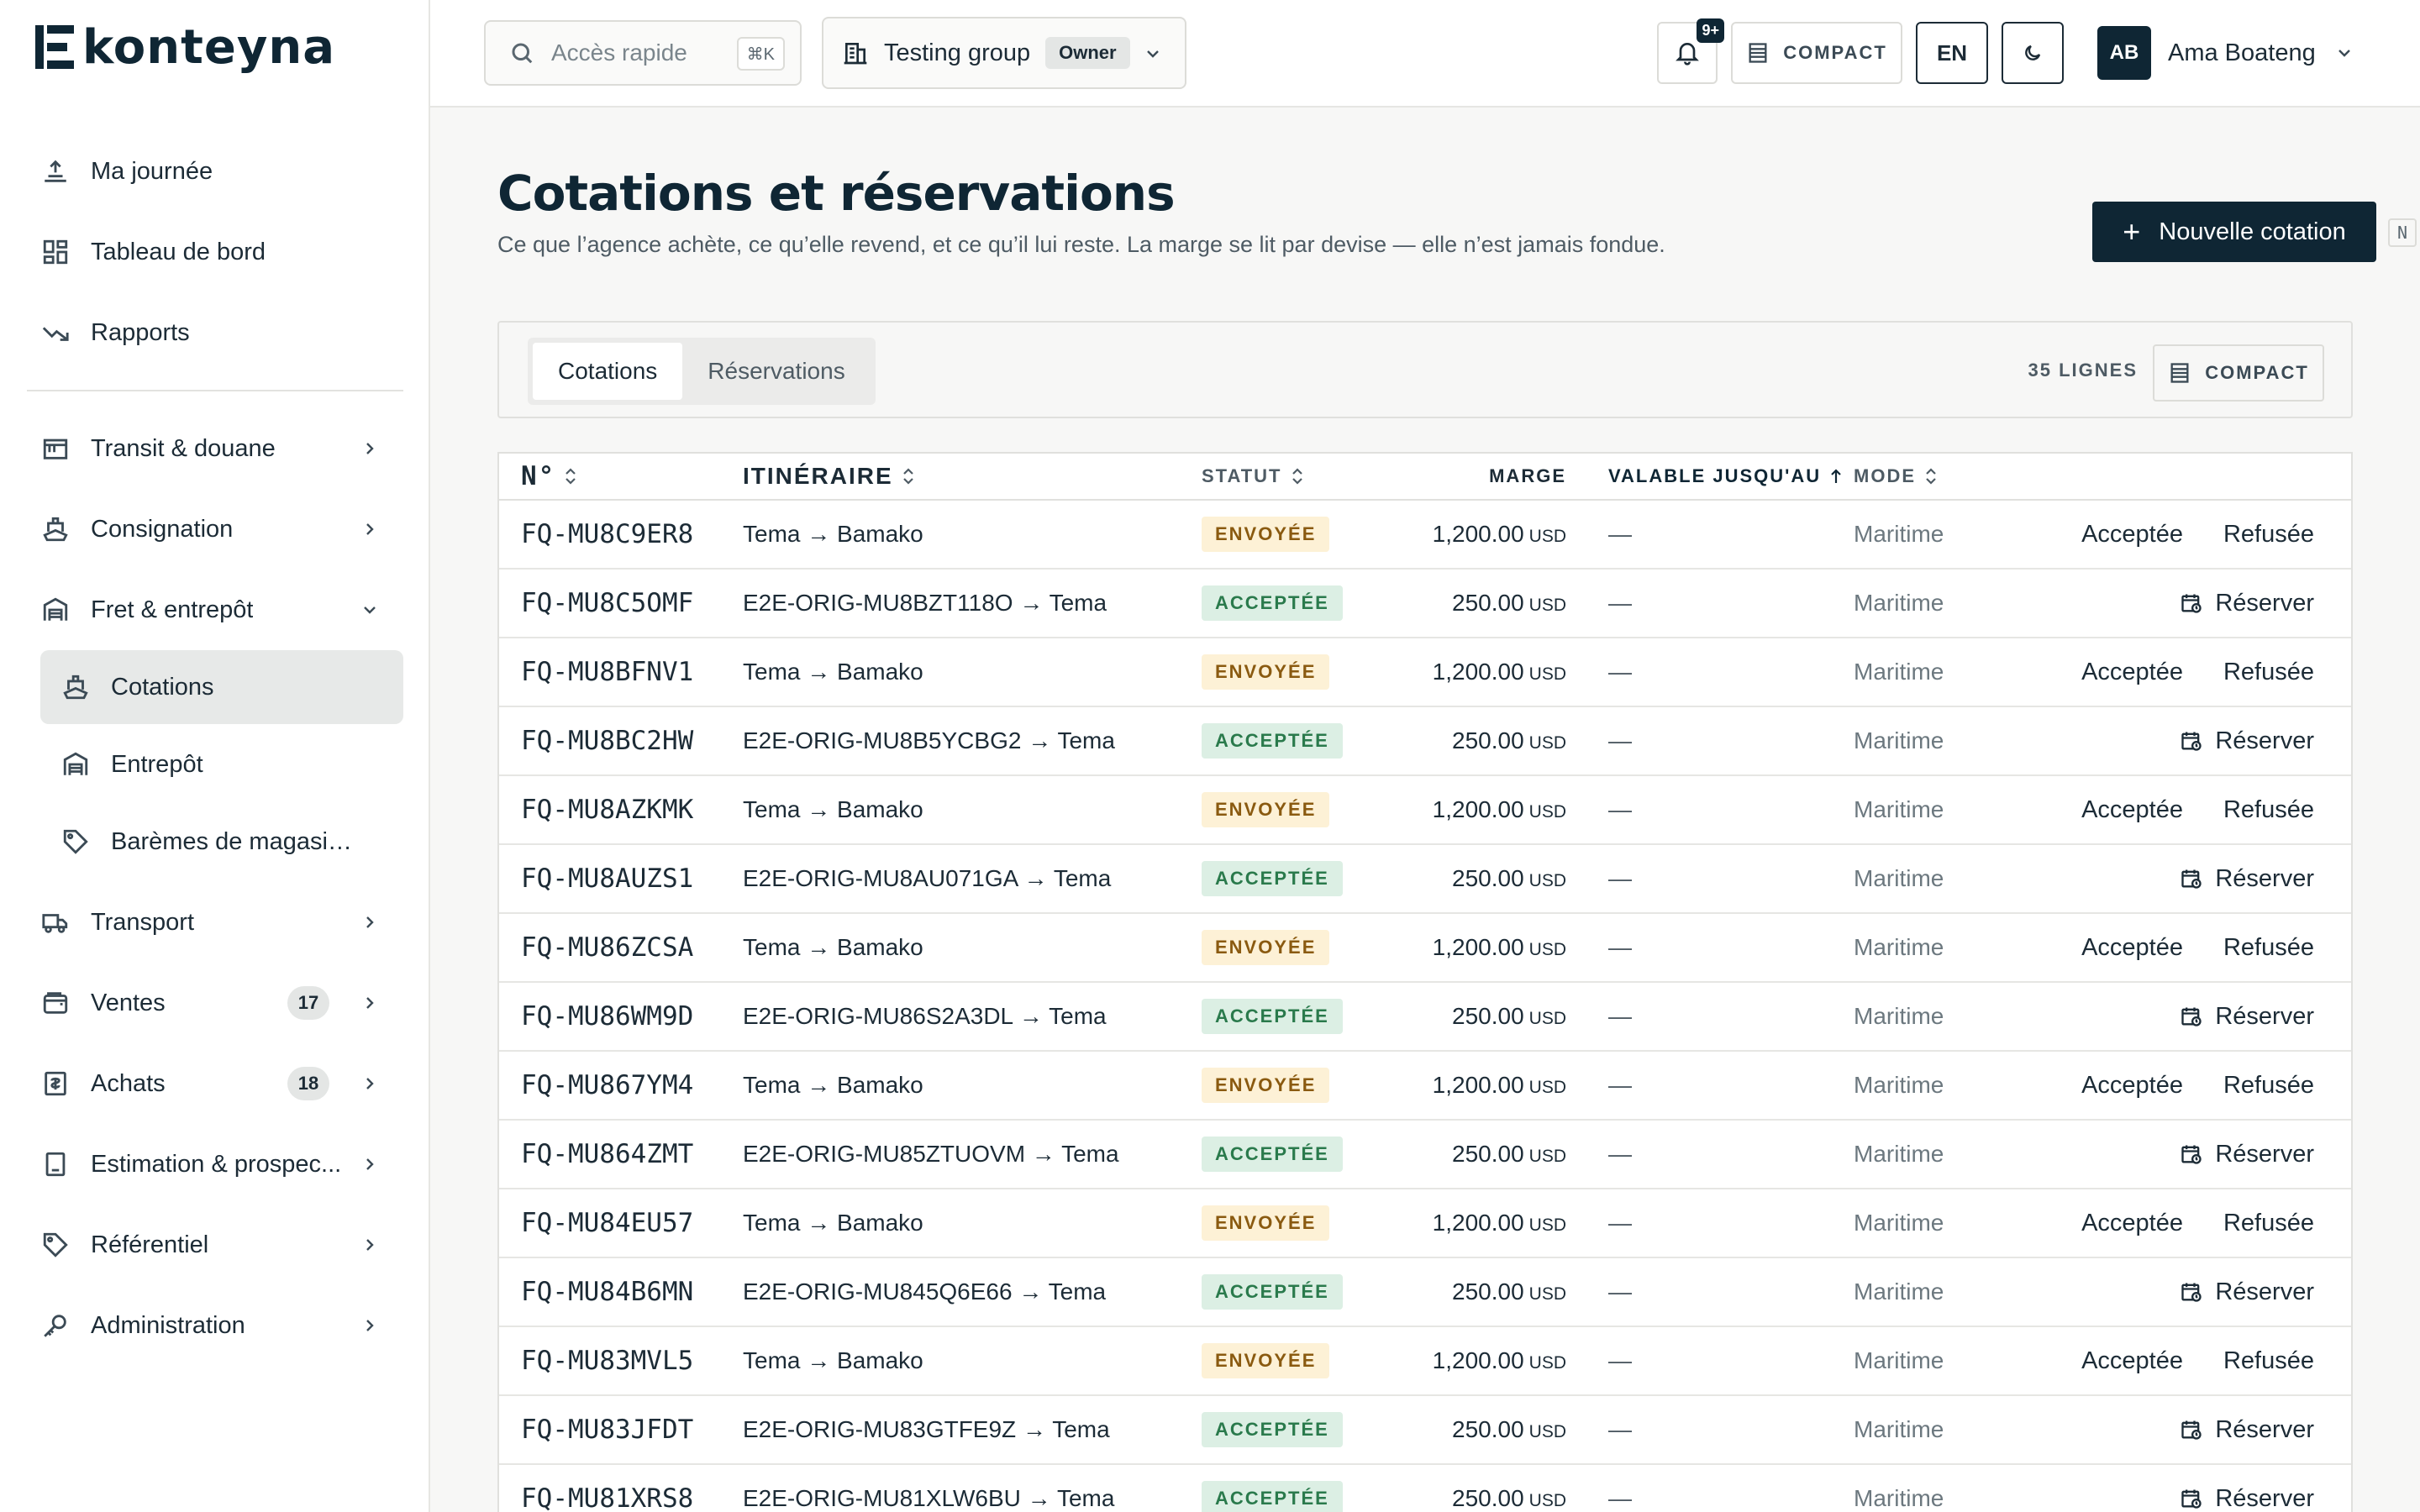  Describe the element at coordinates (1710, 476) in the screenshot. I see `sort-header-valide: VALABLE JUSQU'AU` at that location.